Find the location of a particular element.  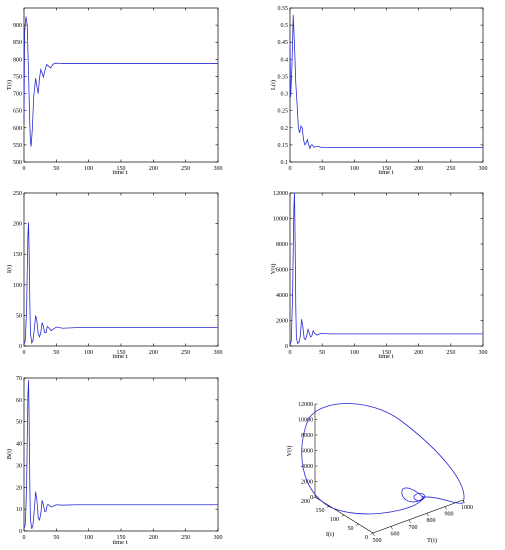

y-tick-label: 200 is located at coordinates (17, 225).